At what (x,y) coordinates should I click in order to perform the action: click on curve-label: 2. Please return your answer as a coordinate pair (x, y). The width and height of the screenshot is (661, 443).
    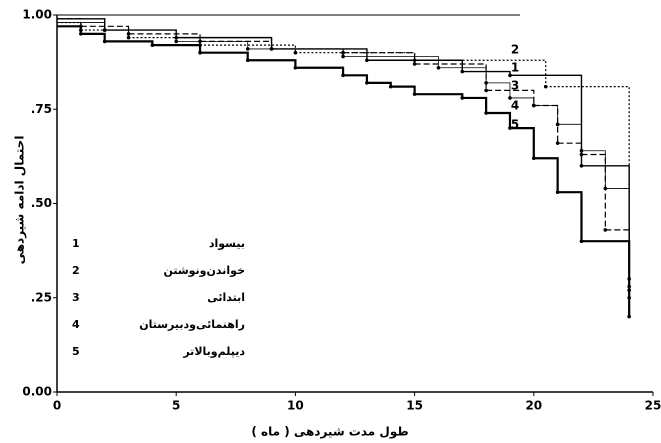
    Looking at the image, I should click on (515, 50).